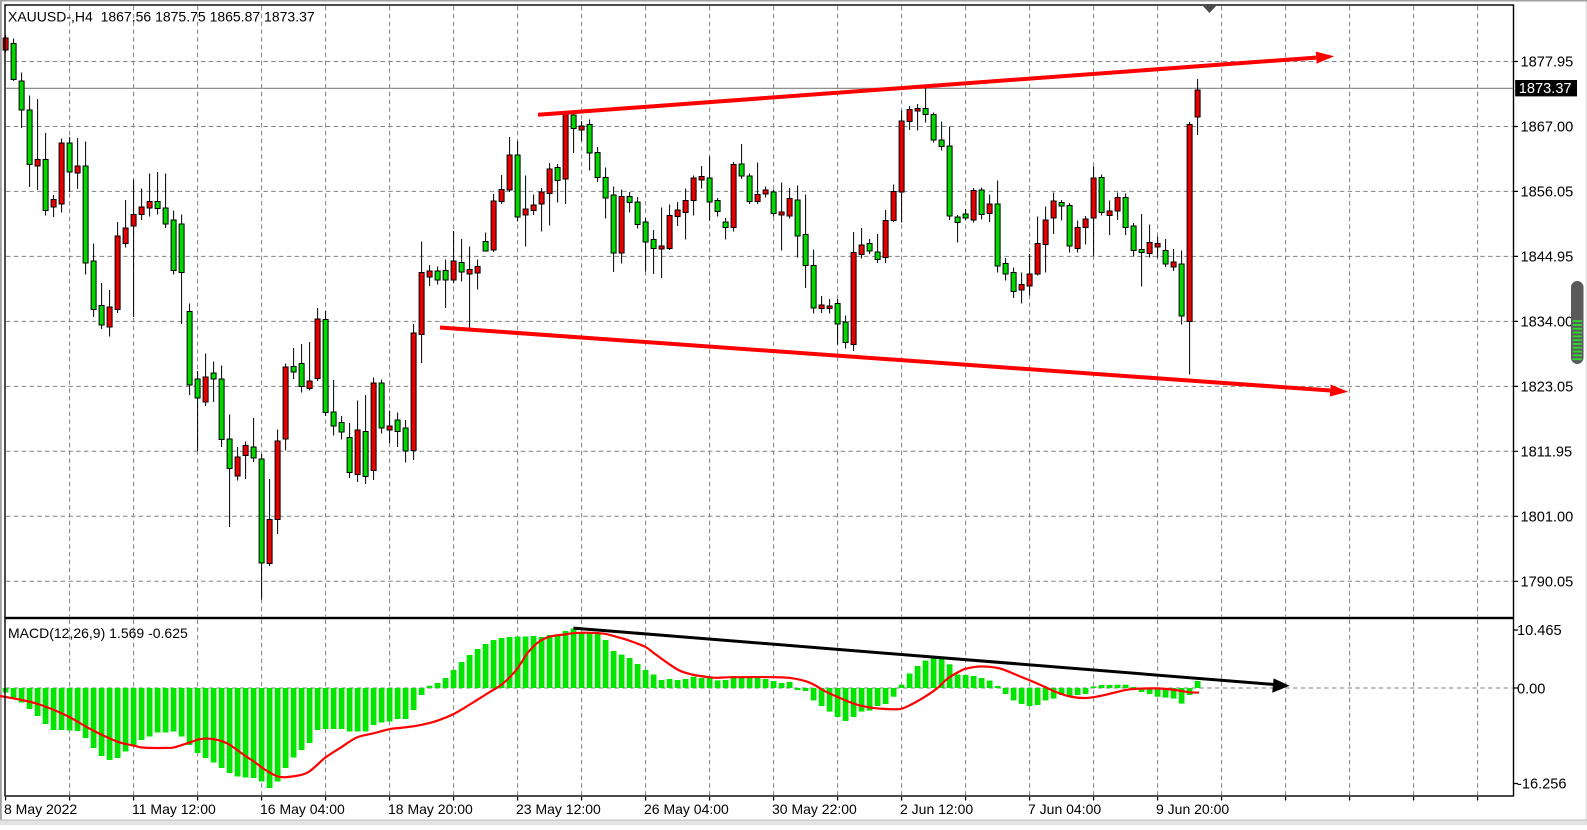 This screenshot has height=830, width=1587. What do you see at coordinates (1547, 387) in the screenshot?
I see `svg-text: 1823.05` at bounding box center [1547, 387].